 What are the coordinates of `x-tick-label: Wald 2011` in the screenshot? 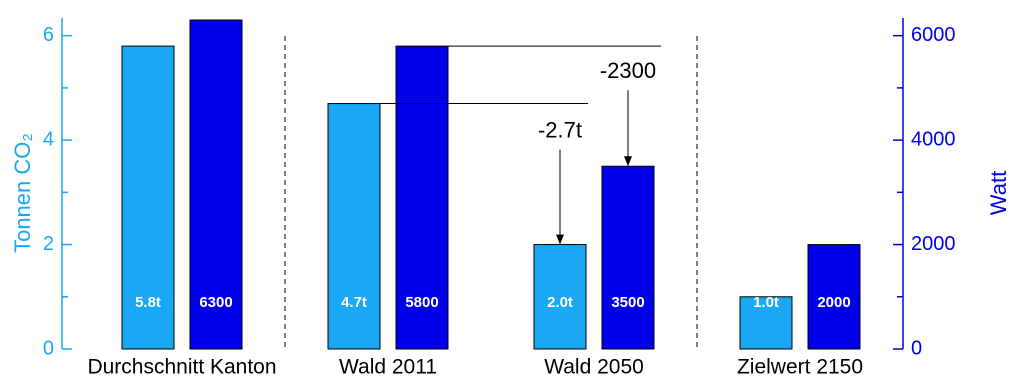 It's located at (388, 367).